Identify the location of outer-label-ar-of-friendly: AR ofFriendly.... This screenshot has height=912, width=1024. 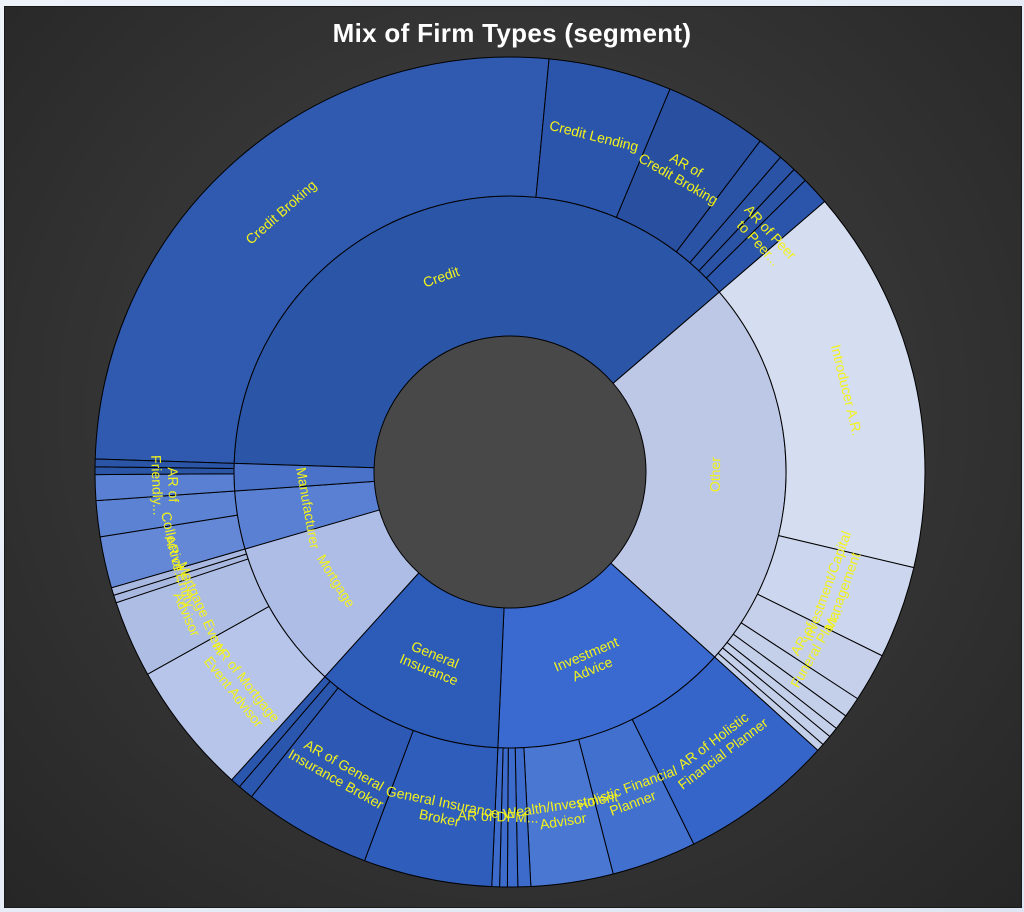
(165, 485).